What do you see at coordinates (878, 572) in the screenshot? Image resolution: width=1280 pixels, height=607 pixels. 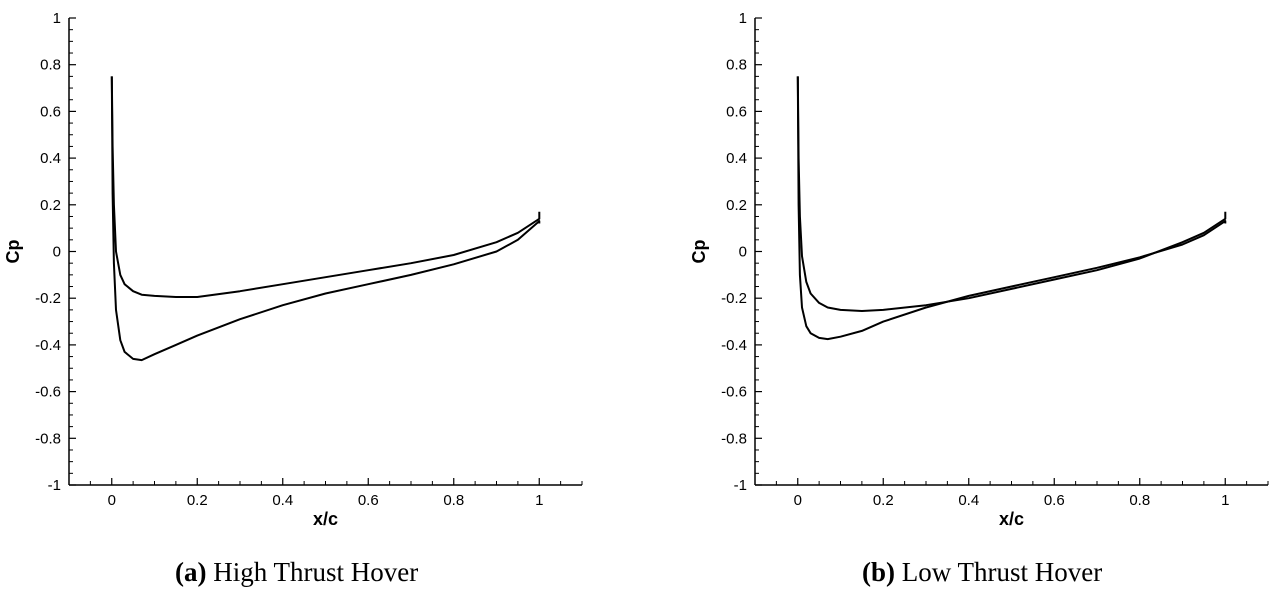 I see `caption-label: (b)` at bounding box center [878, 572].